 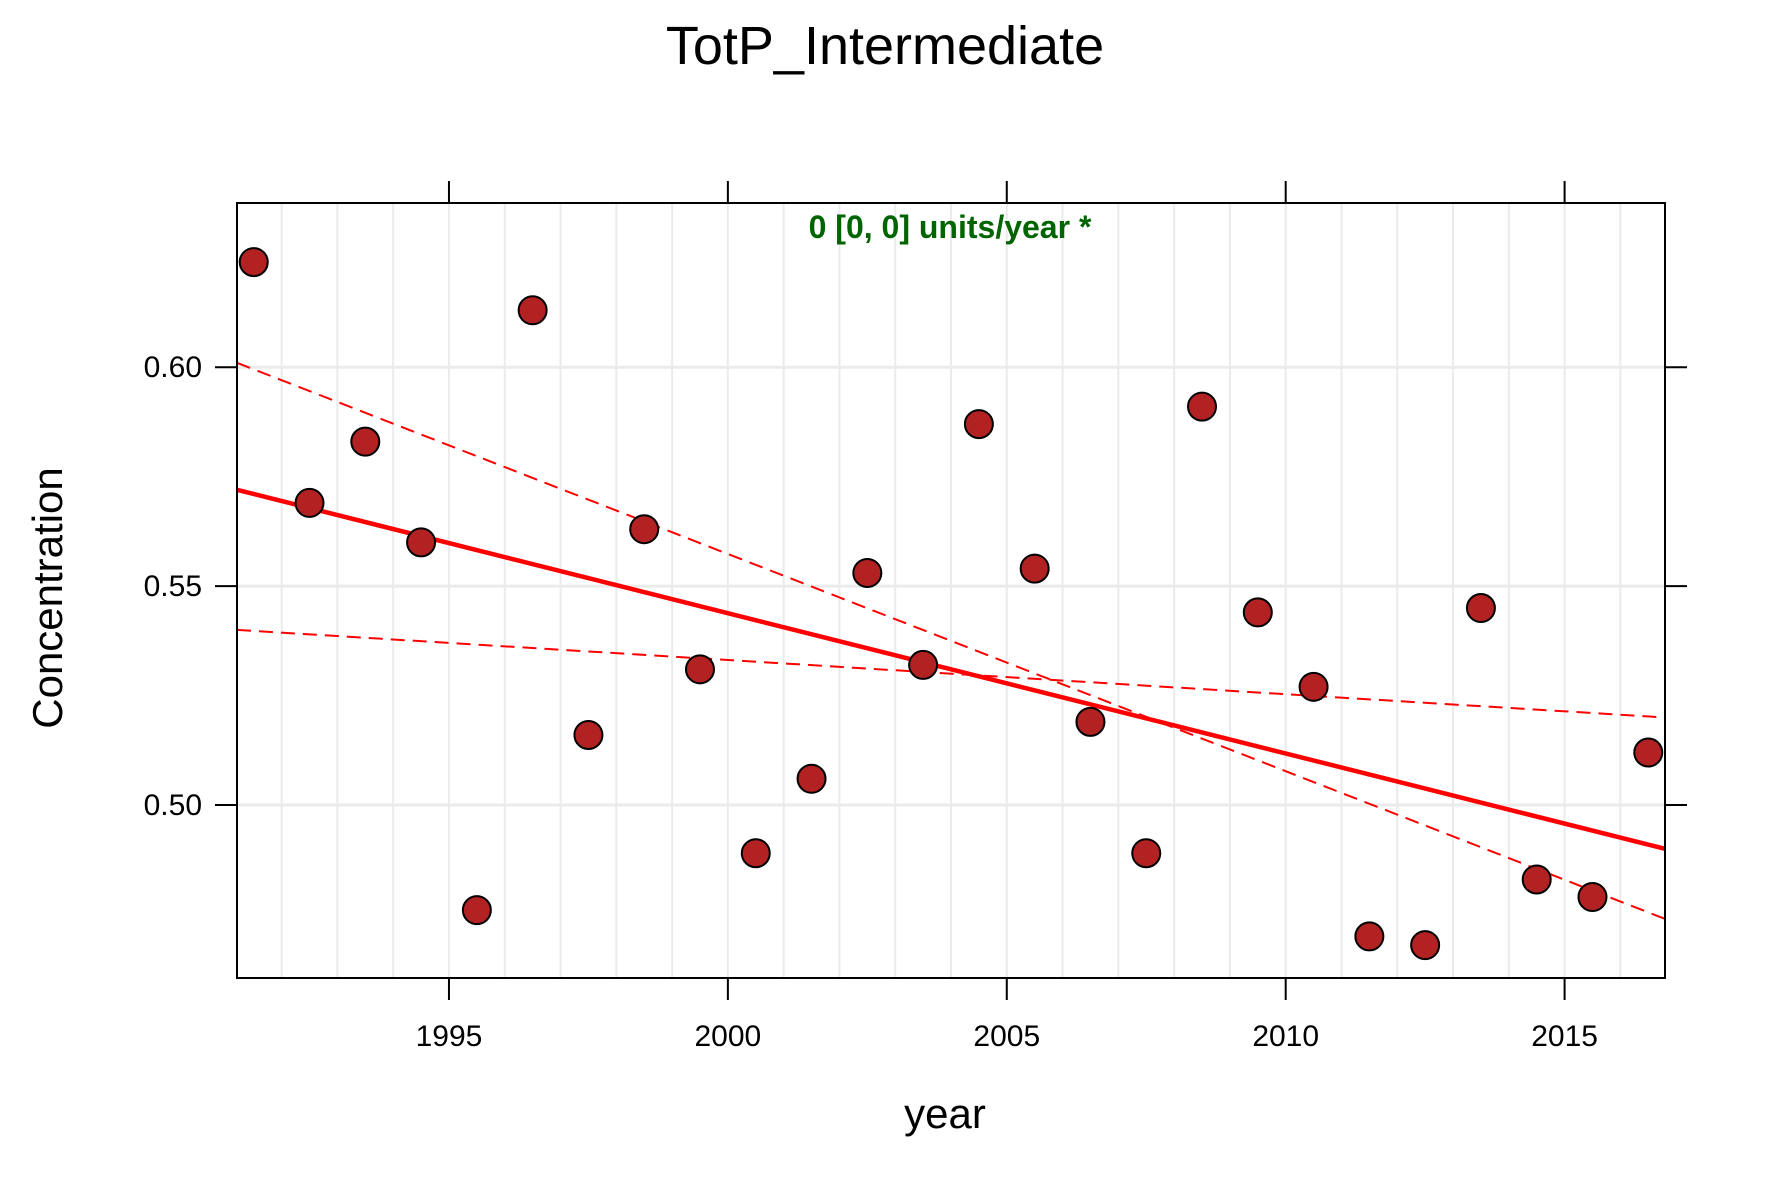 I want to click on x-tick-label: 1995, so click(x=449, y=1036).